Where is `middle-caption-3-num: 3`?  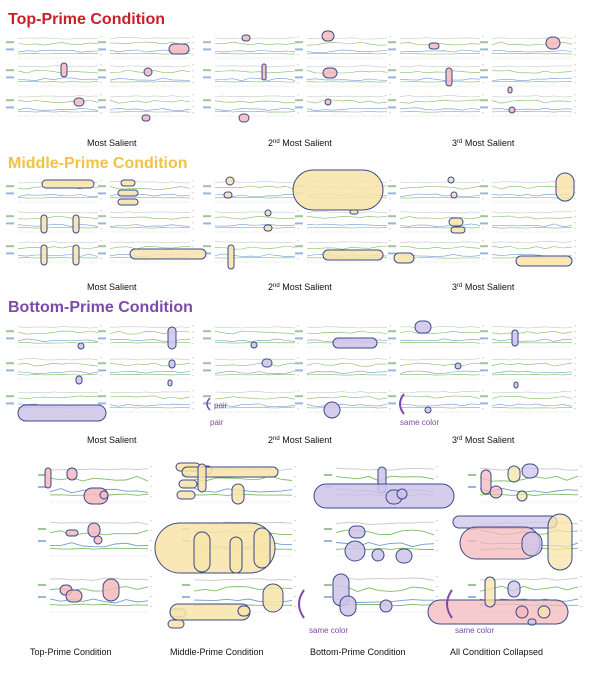
middle-caption-3-num: 3 is located at coordinates (454, 287).